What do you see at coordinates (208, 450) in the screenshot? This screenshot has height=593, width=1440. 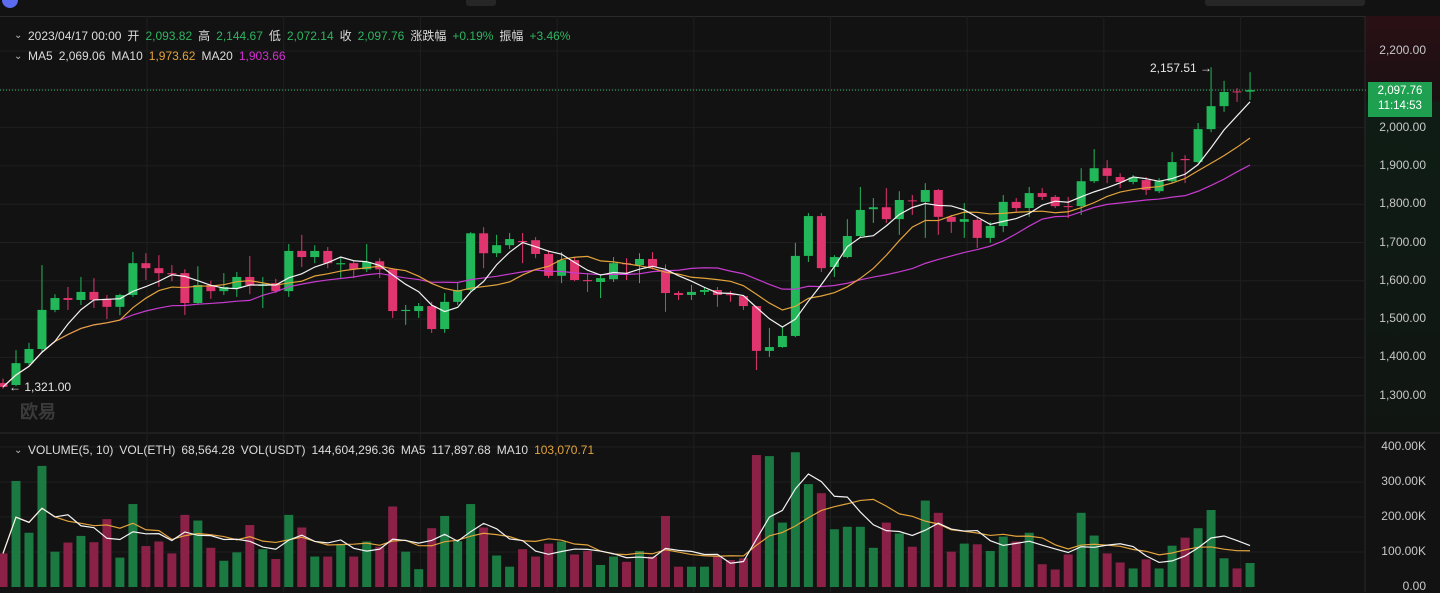 I see `vol-eth-value: 68,564.28` at bounding box center [208, 450].